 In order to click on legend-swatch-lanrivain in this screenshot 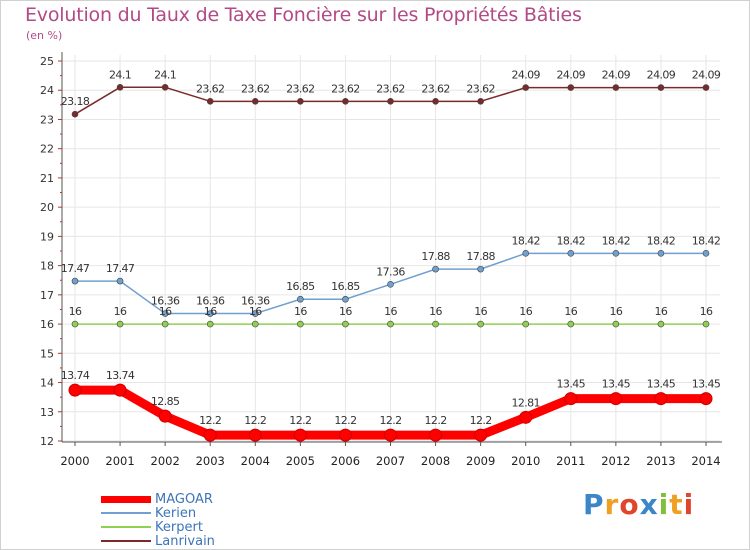, I will do `click(126, 541)`.